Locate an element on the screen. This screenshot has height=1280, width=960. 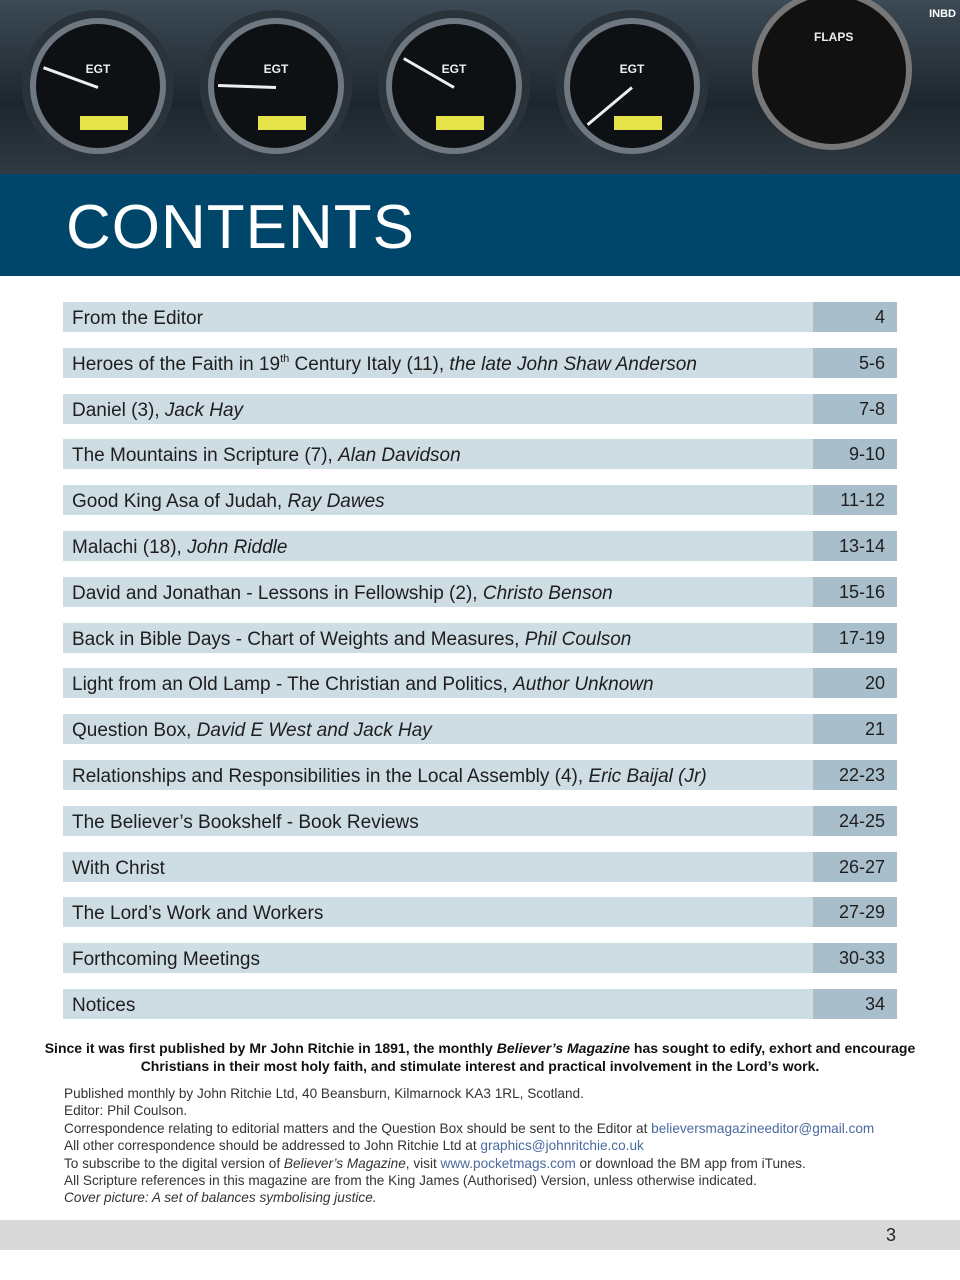
info-link: believersmagazineeditor@gmail.com is located at coordinates (763, 1128).